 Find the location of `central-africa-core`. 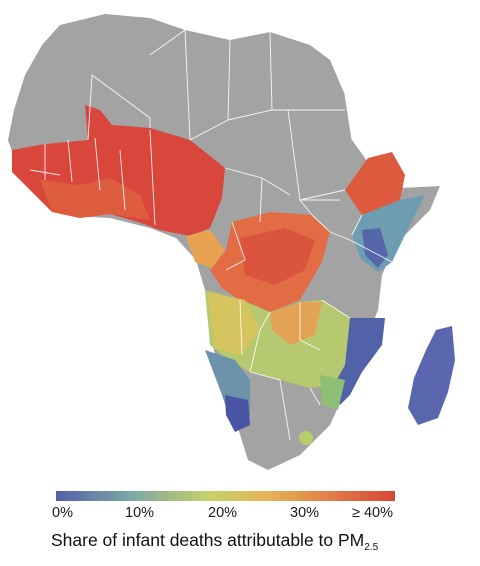

central-africa-core is located at coordinates (277, 256).